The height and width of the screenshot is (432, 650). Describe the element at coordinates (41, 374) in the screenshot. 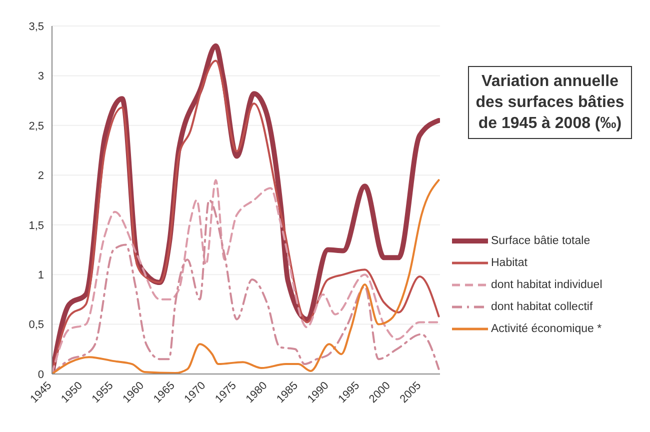

I see `y-tick-label: 0` at that location.